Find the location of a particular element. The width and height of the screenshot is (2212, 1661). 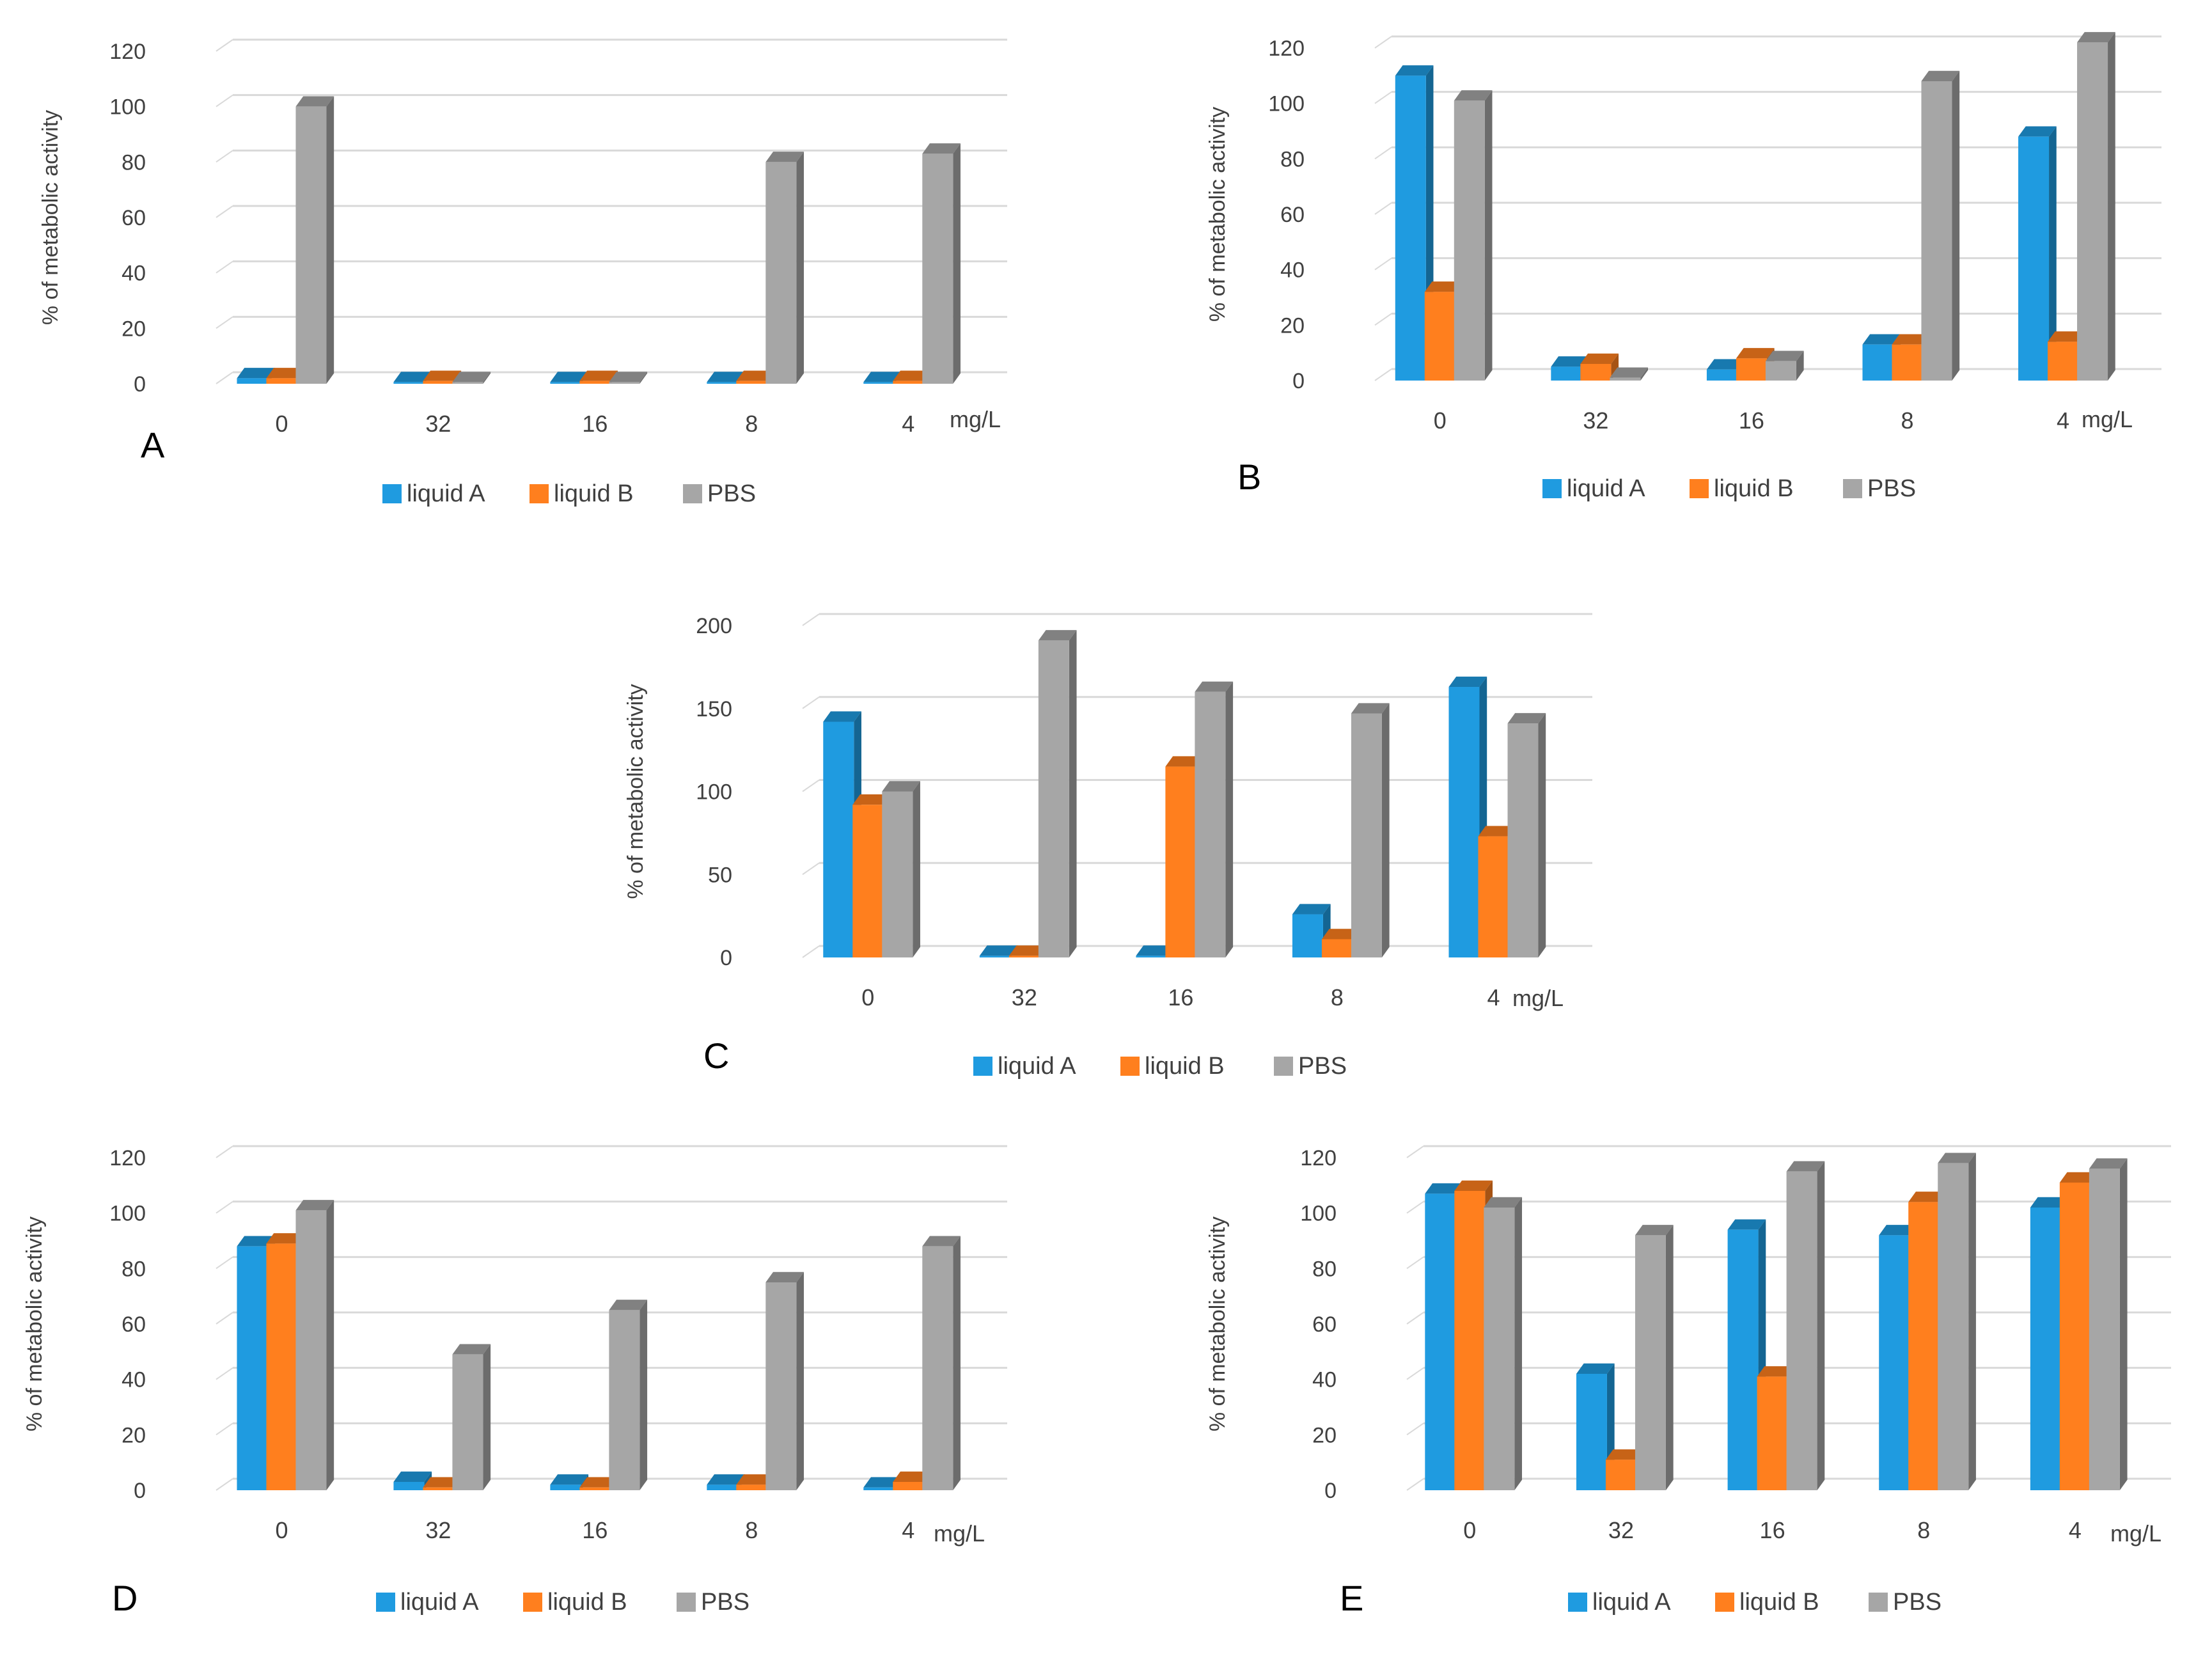

panel-letter: E is located at coordinates (1351, 1598).